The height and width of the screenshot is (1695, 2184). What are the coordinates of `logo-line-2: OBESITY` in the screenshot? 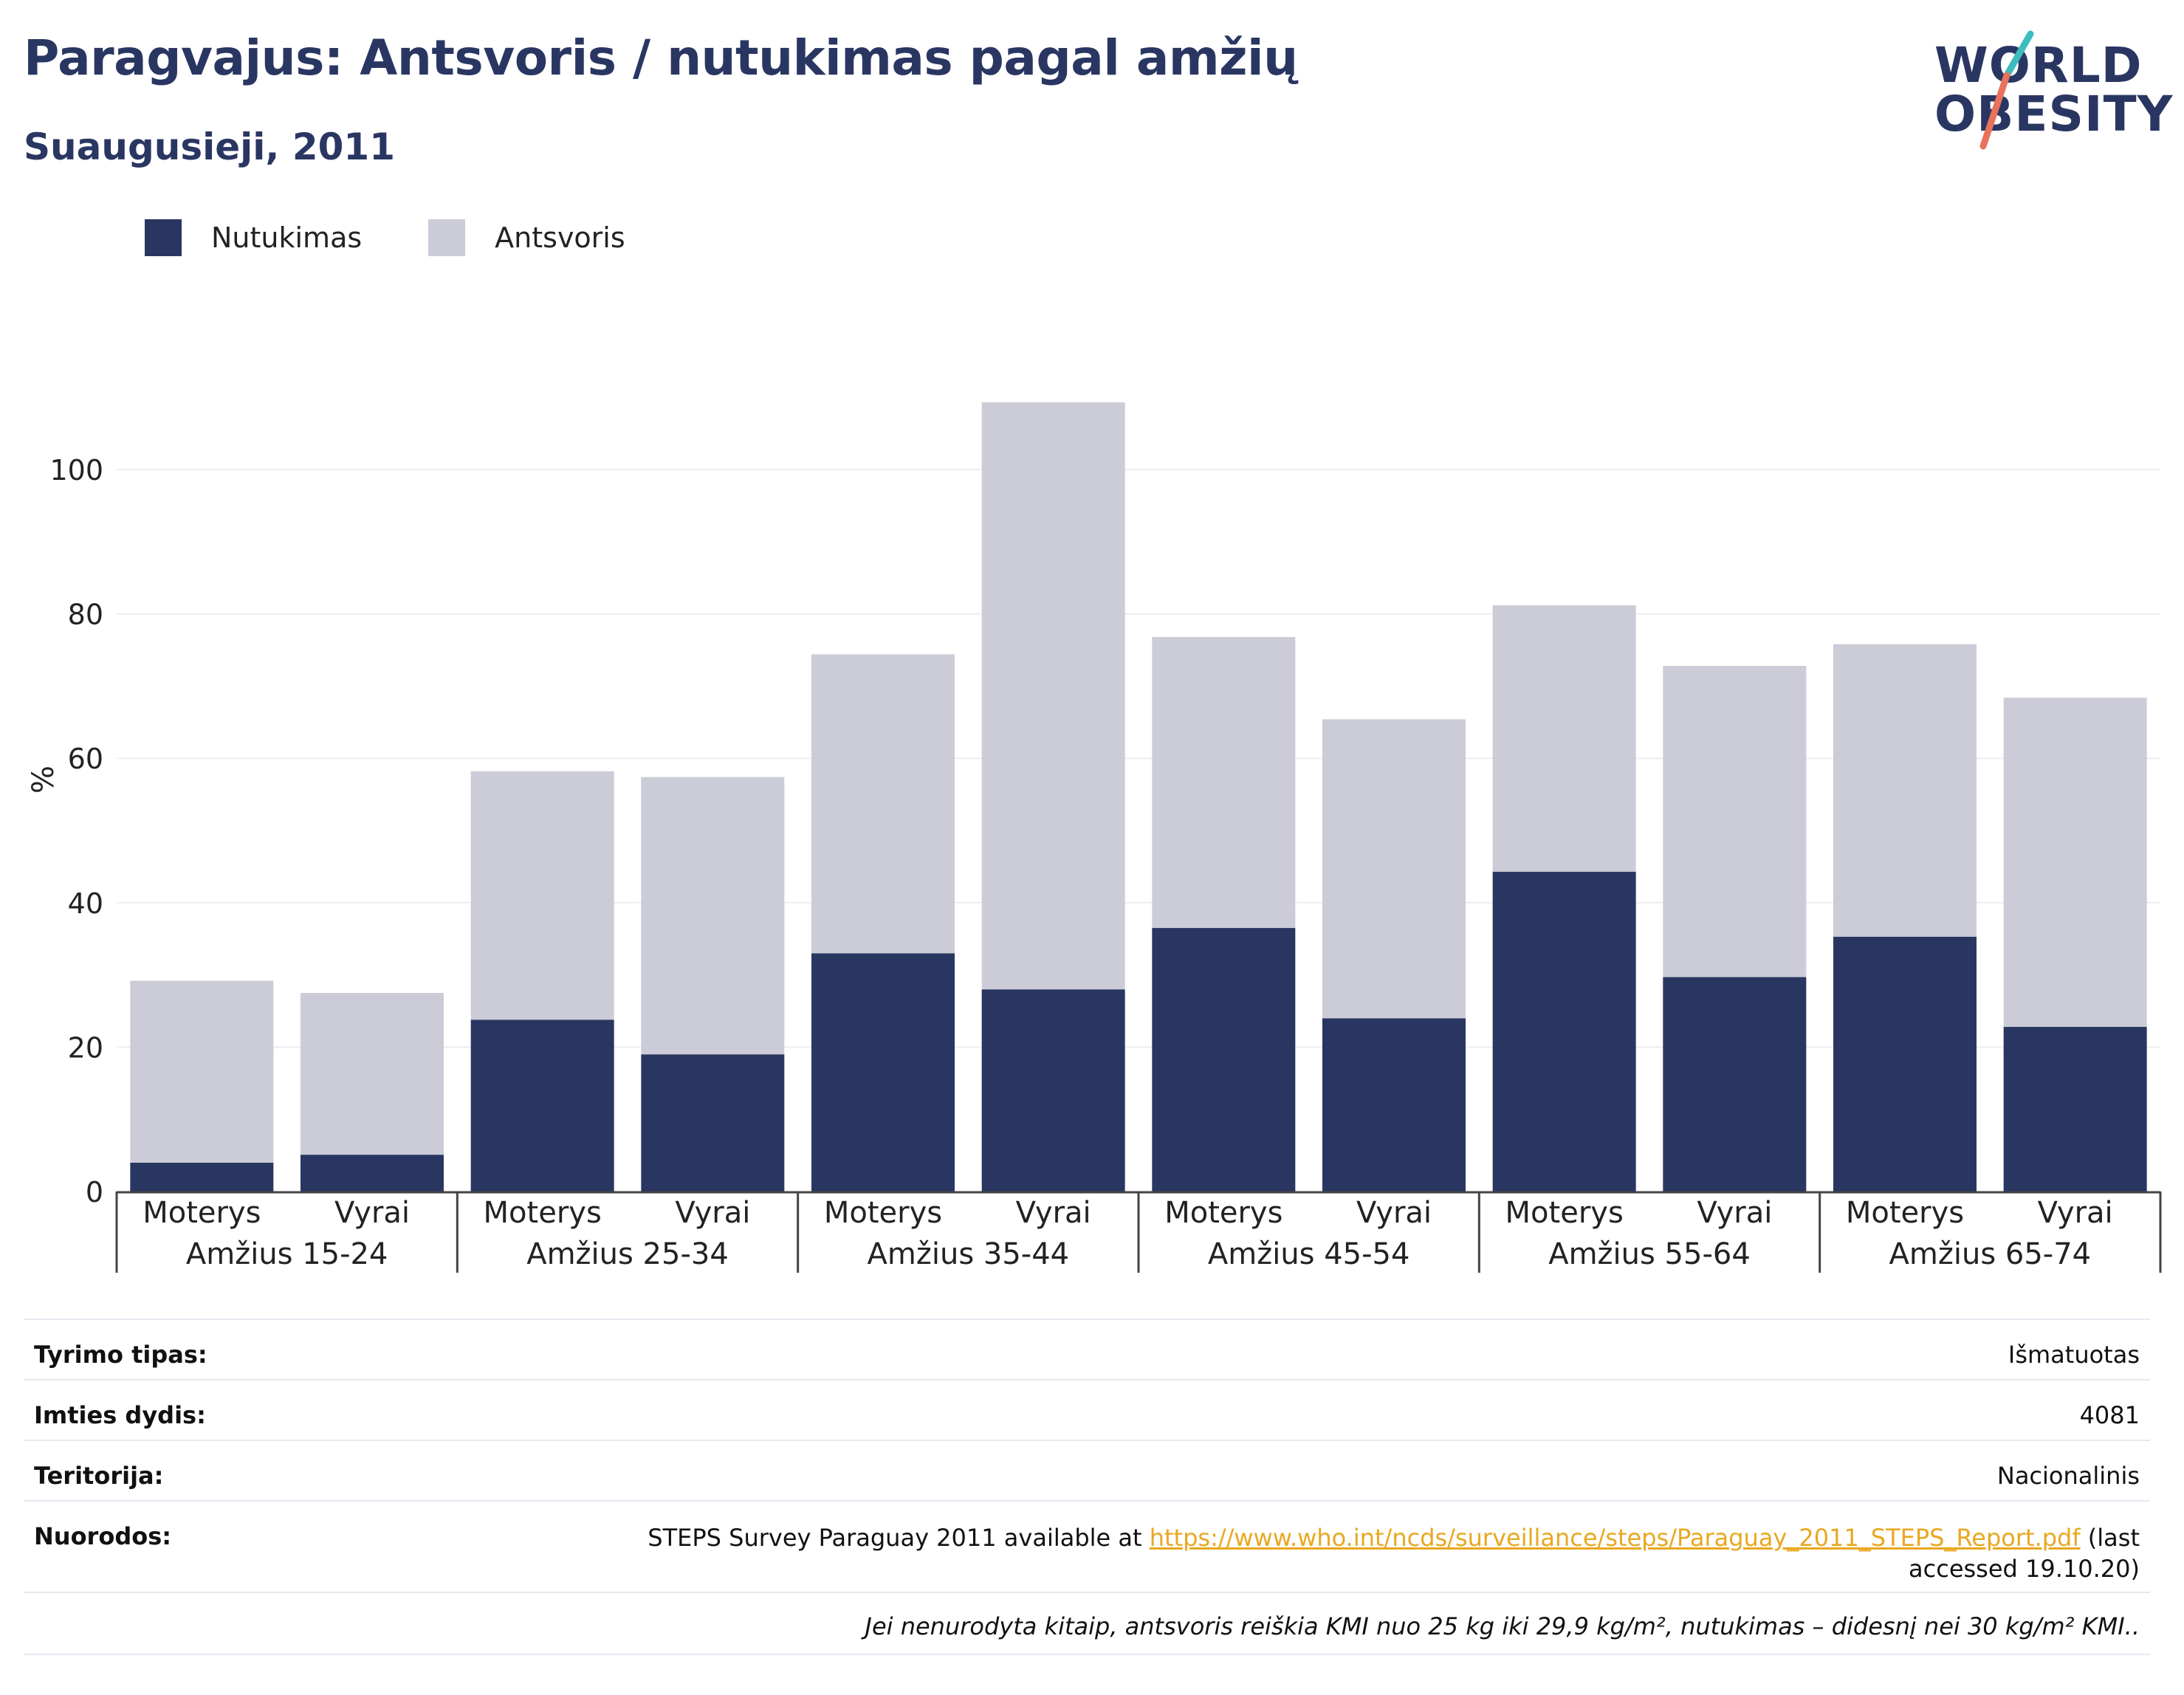 It's located at (2054, 114).